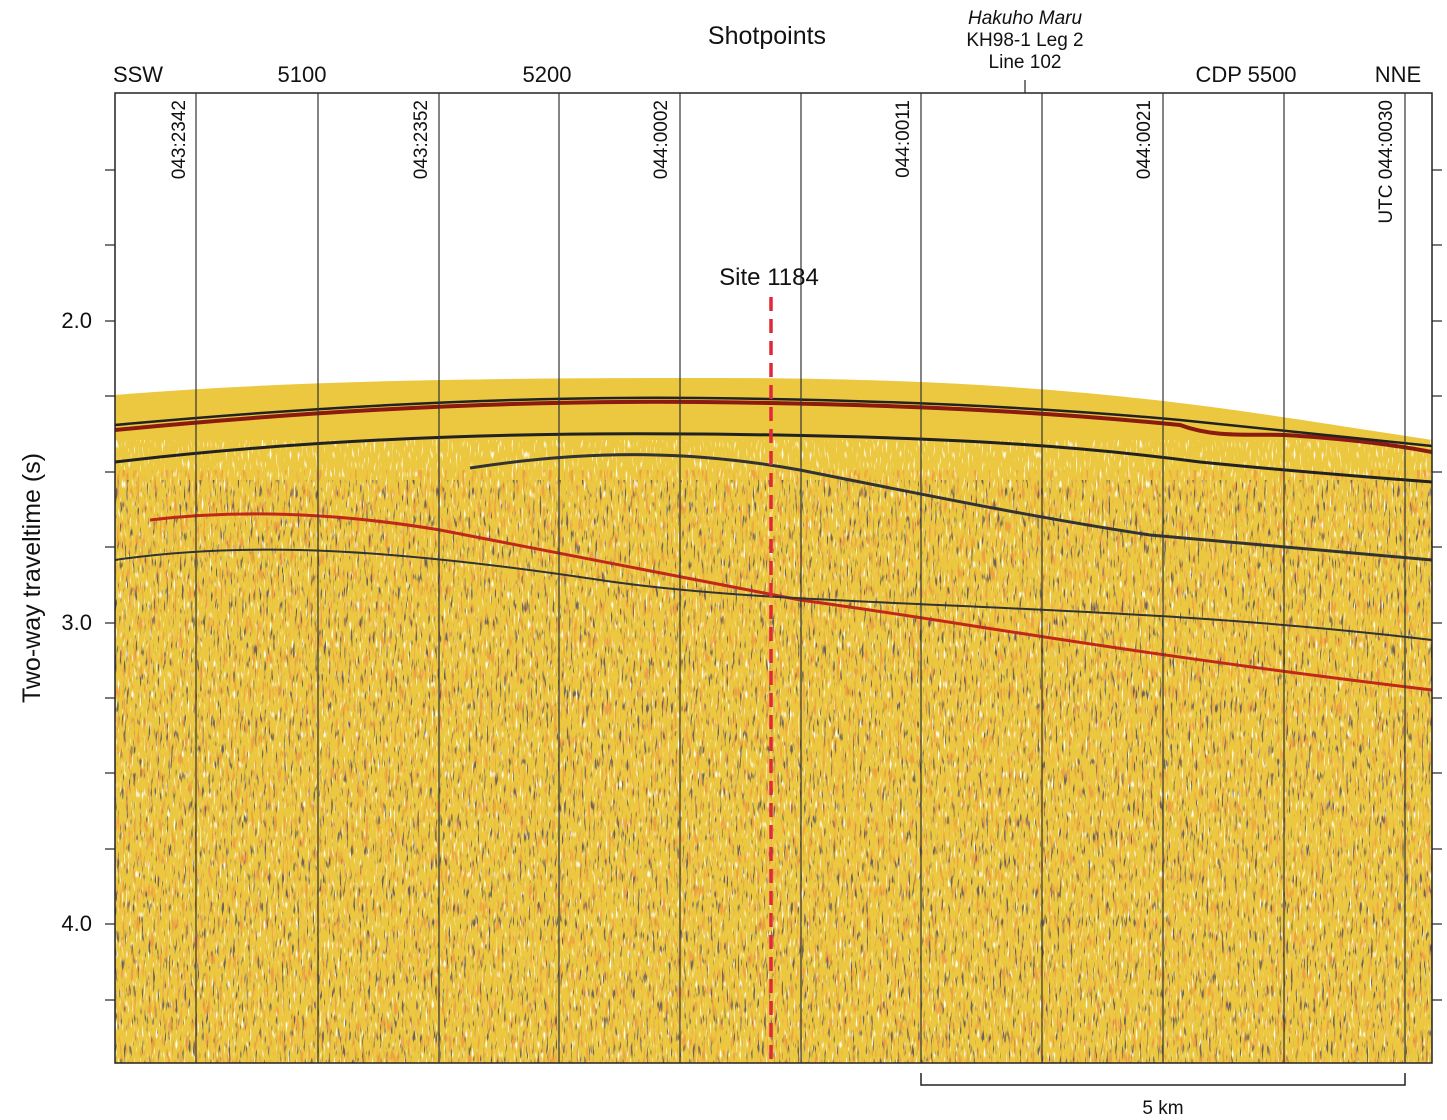 Image resolution: width=1447 pixels, height=1120 pixels. Describe the element at coordinates (547, 74) in the screenshot. I see `top-label: 5200` at that location.